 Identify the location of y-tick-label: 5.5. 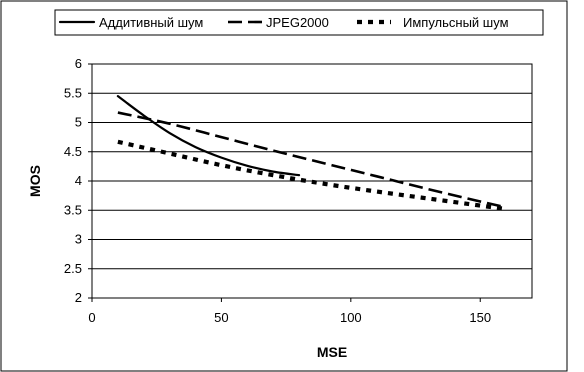
(73, 92).